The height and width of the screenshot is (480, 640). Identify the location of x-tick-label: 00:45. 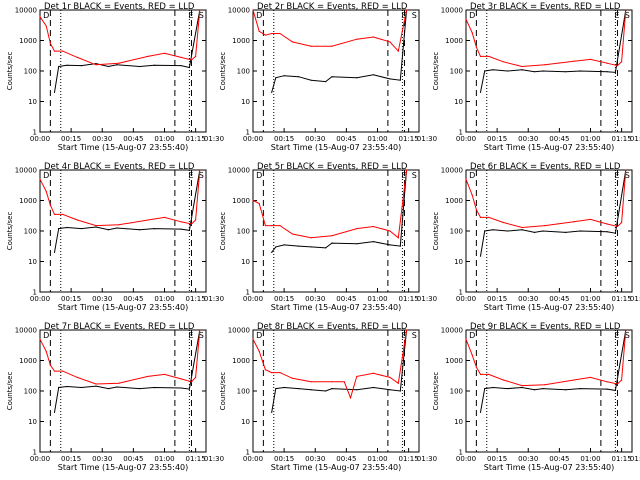
(559, 139).